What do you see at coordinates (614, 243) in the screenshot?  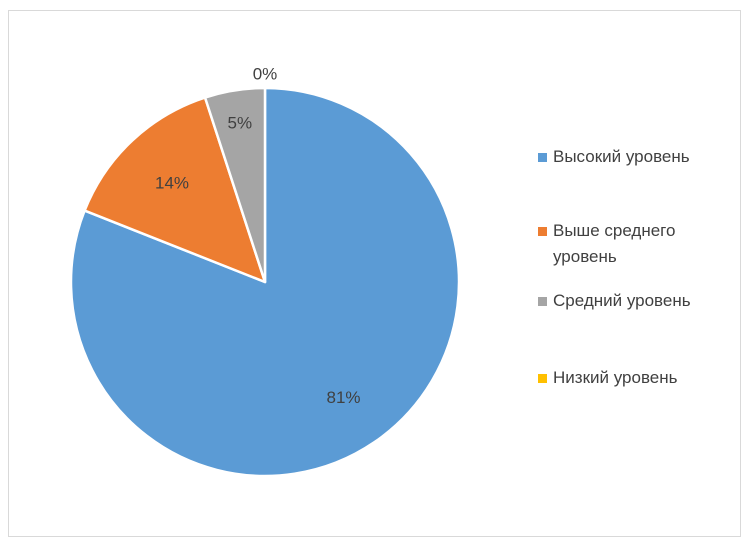 I see `legend-label: Выше среднего уровень` at bounding box center [614, 243].